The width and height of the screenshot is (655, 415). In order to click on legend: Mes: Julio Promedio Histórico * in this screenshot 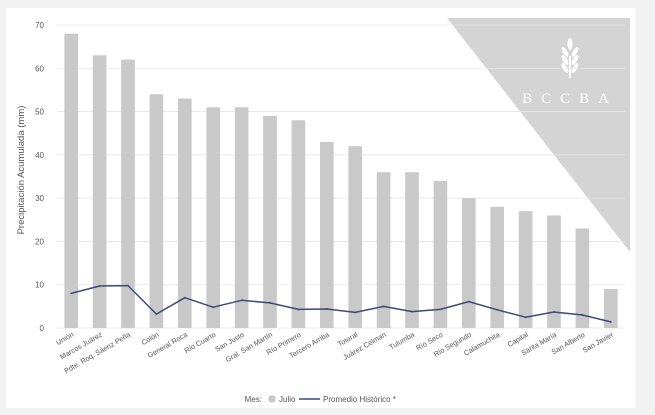, I will do `click(320, 399)`.